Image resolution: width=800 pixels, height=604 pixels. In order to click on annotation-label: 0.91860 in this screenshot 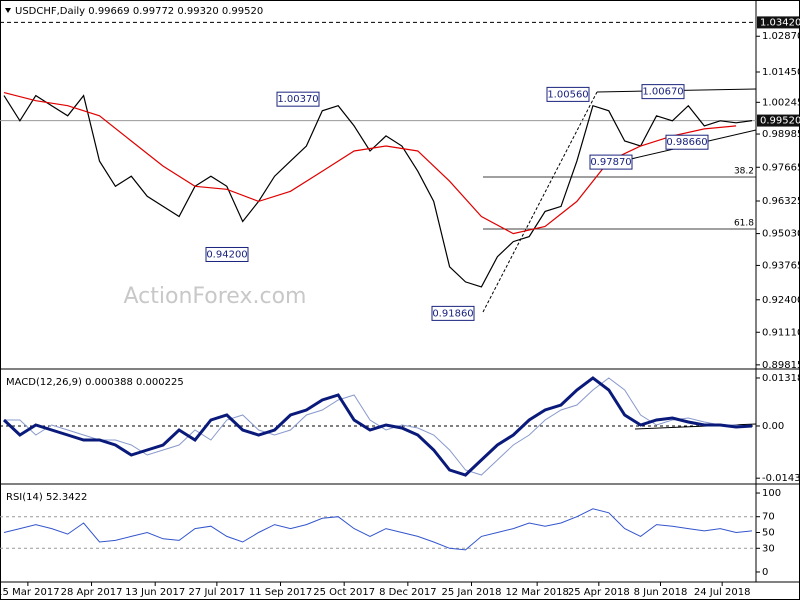, I will do `click(452, 313)`.